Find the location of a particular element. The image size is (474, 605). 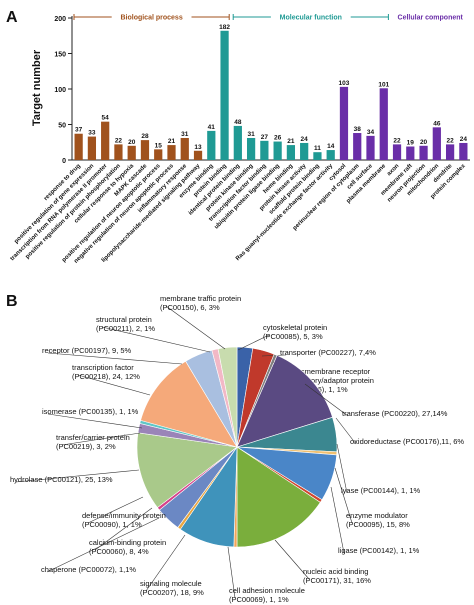

pie-slice-label-line: calcium-binding protein is located at coordinates (127, 542).